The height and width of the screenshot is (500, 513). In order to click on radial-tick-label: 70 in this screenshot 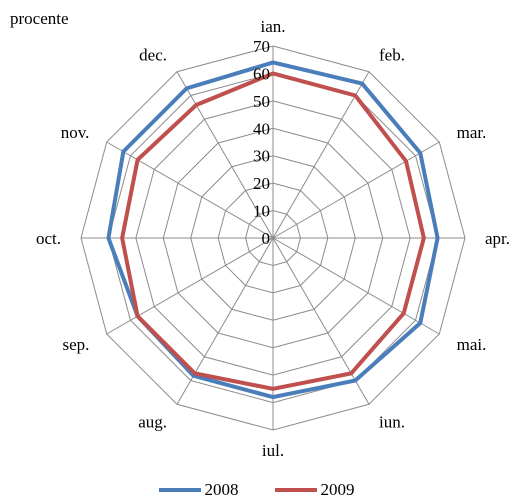, I will do `click(261, 46)`.